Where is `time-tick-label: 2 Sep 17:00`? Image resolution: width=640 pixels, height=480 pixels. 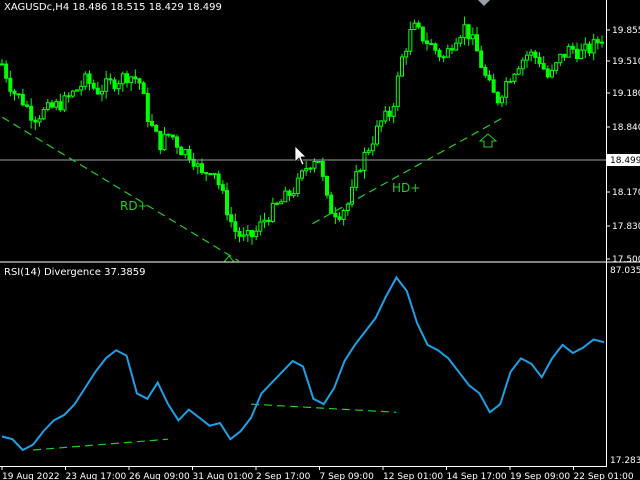
time-tick-label: 2 Sep 17:00 is located at coordinates (283, 476).